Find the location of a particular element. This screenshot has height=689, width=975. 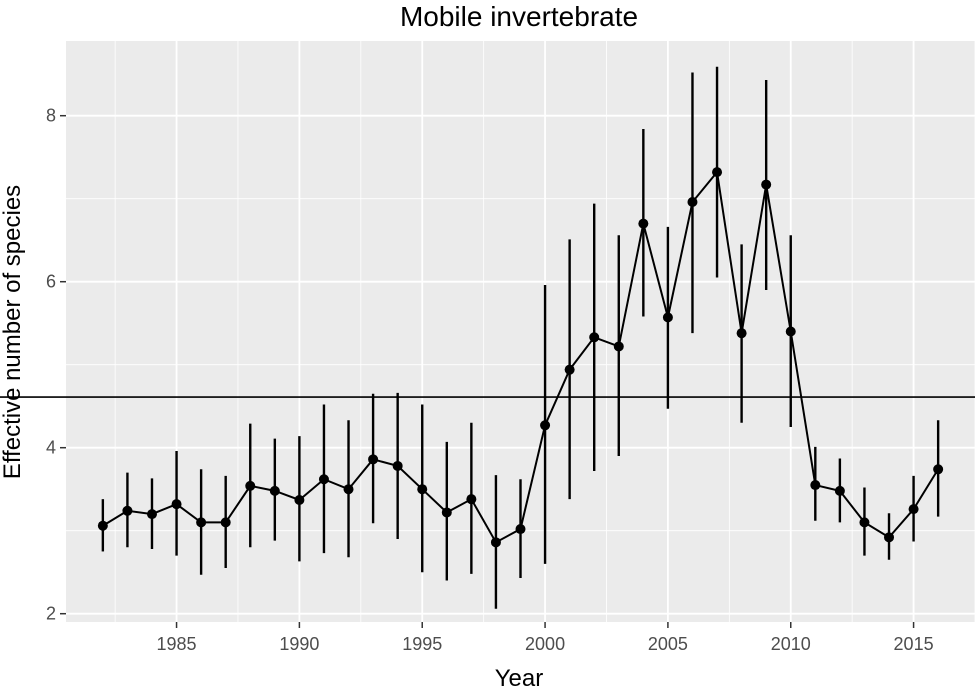

x-tick-label: 2005 is located at coordinates (668, 644).